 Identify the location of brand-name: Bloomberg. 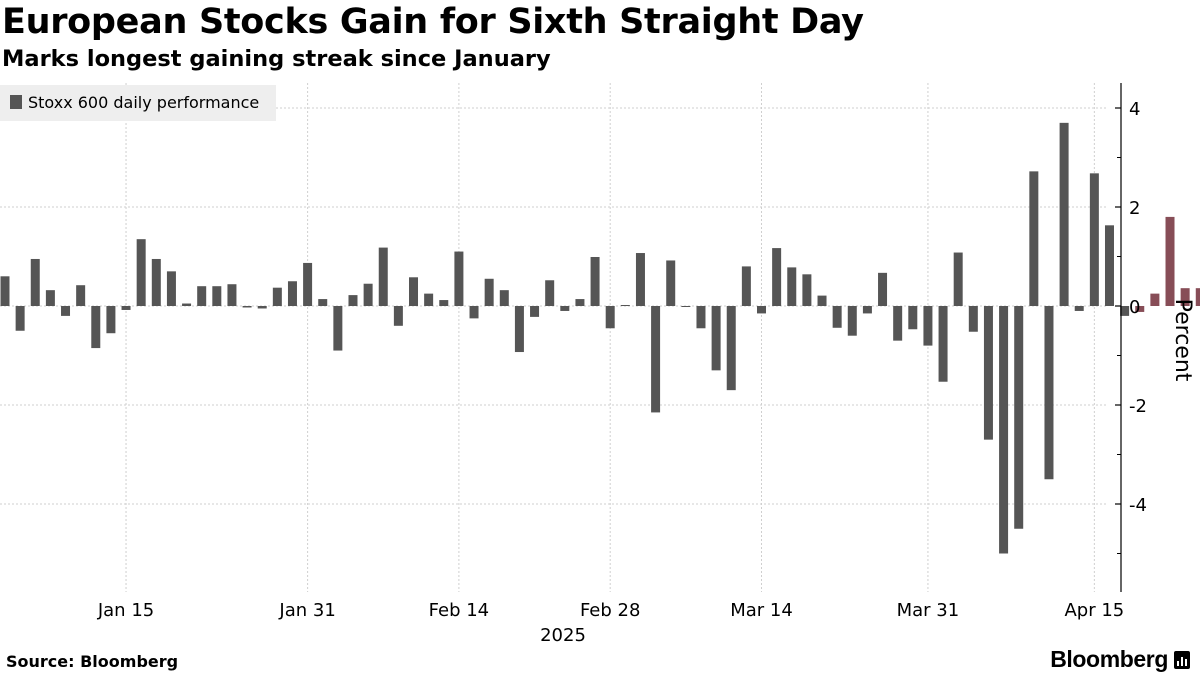
(1109, 659).